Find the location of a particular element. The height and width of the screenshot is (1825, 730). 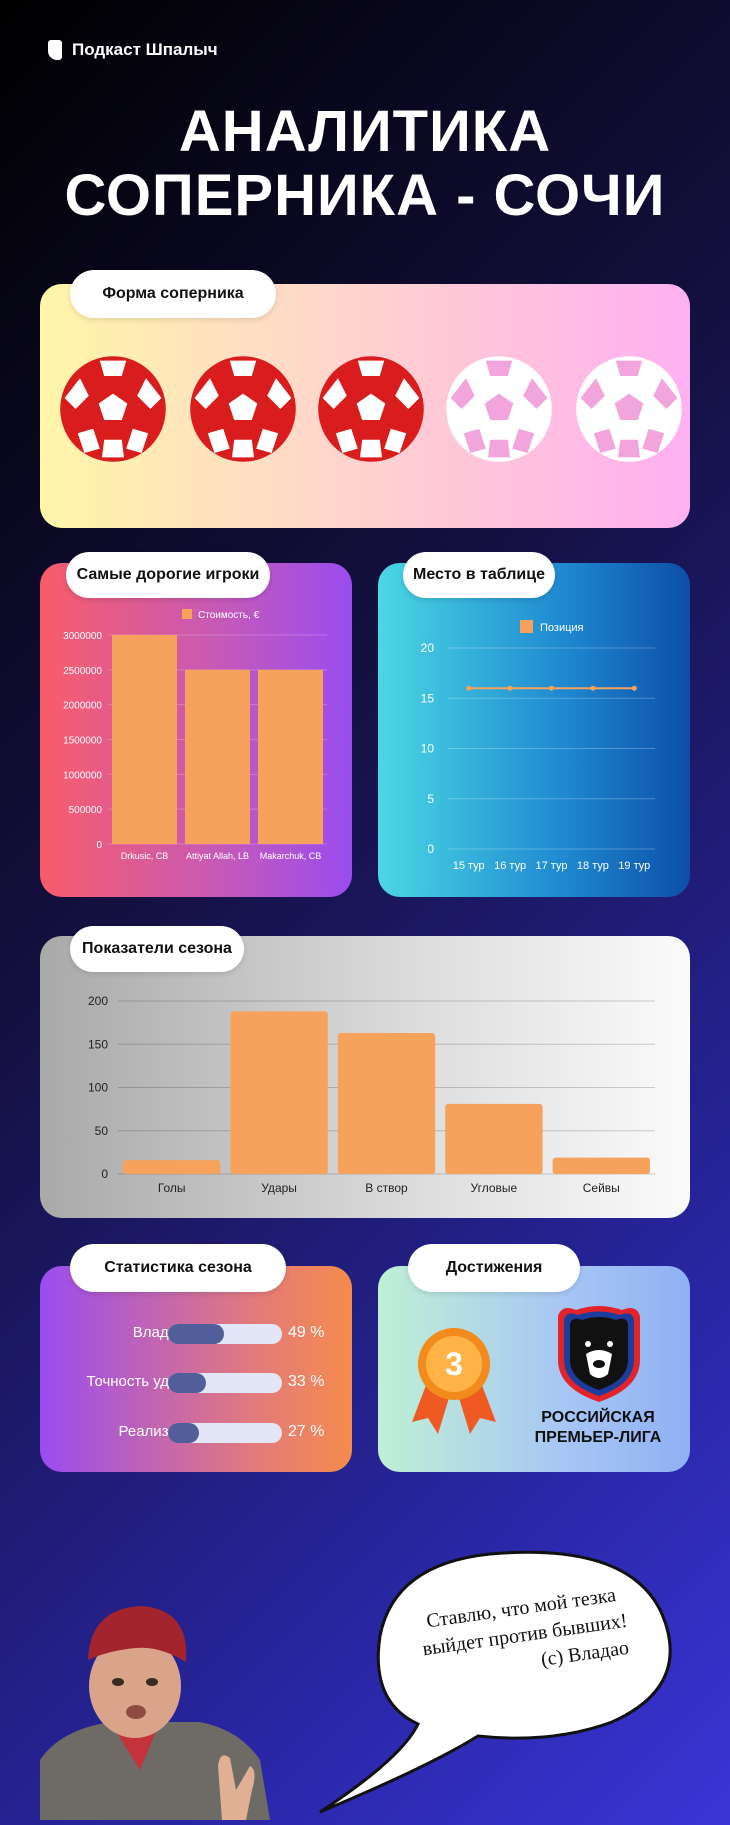

stat-fill-conversion is located at coordinates (183, 1433).